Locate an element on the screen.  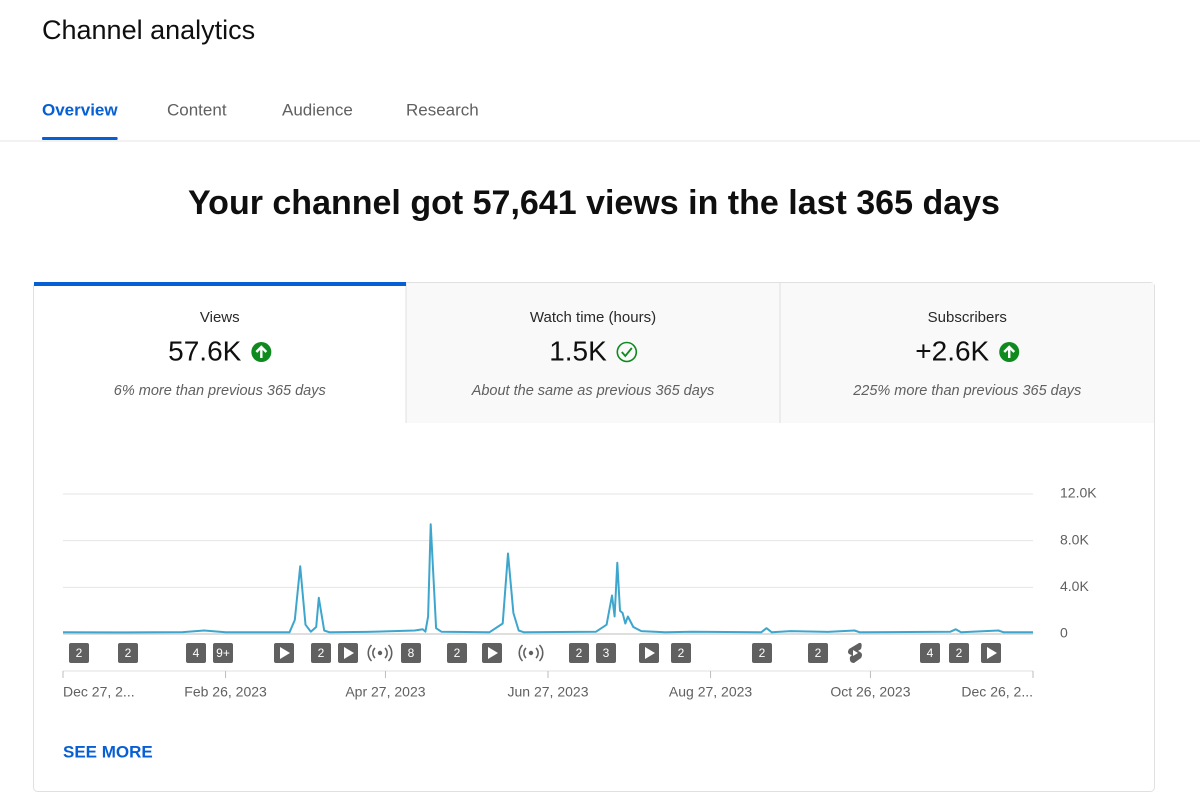
x-tick-label: Oct 26, 2023 is located at coordinates (870, 692).